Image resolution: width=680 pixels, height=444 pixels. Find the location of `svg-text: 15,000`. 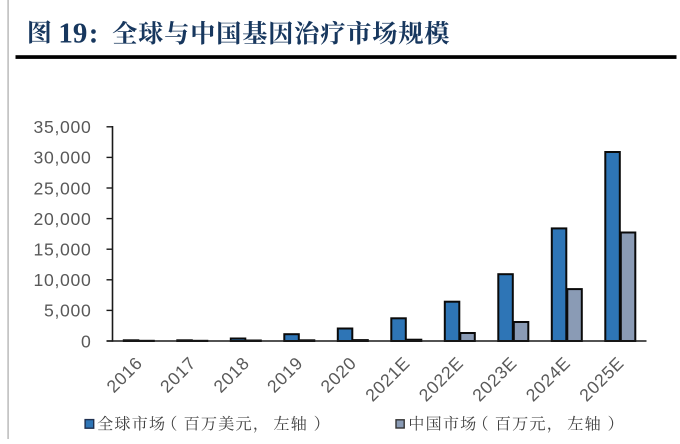

svg-text: 15,000 is located at coordinates (62, 250).